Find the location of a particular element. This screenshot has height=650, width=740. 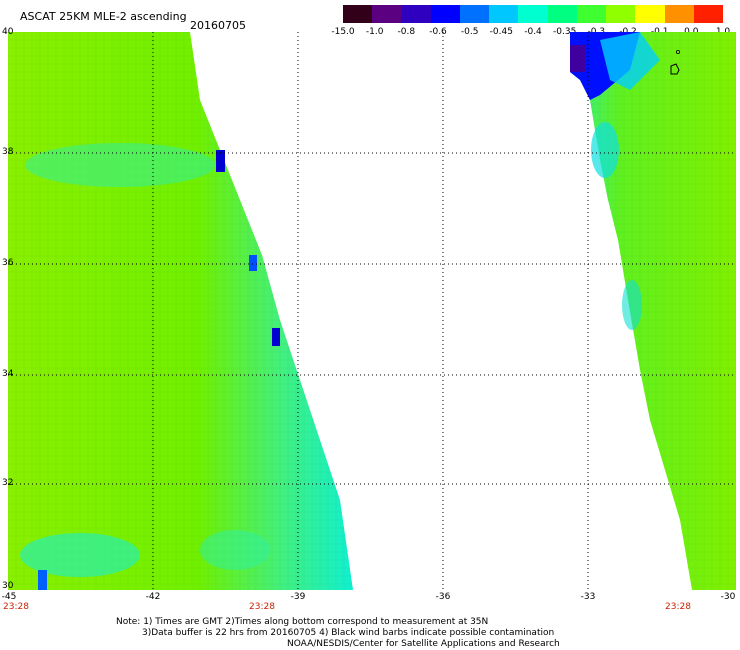

blue-pixel is located at coordinates (220, 161).